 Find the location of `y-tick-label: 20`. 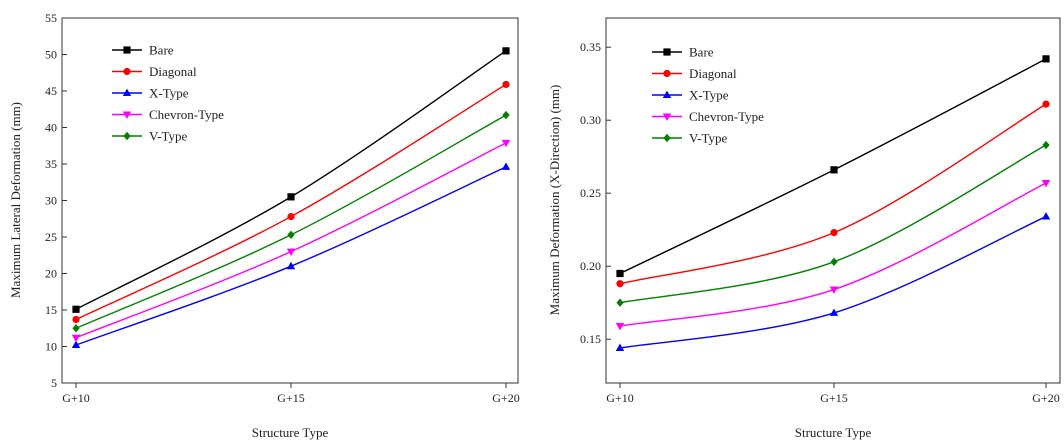

y-tick-label: 20 is located at coordinates (51, 274).